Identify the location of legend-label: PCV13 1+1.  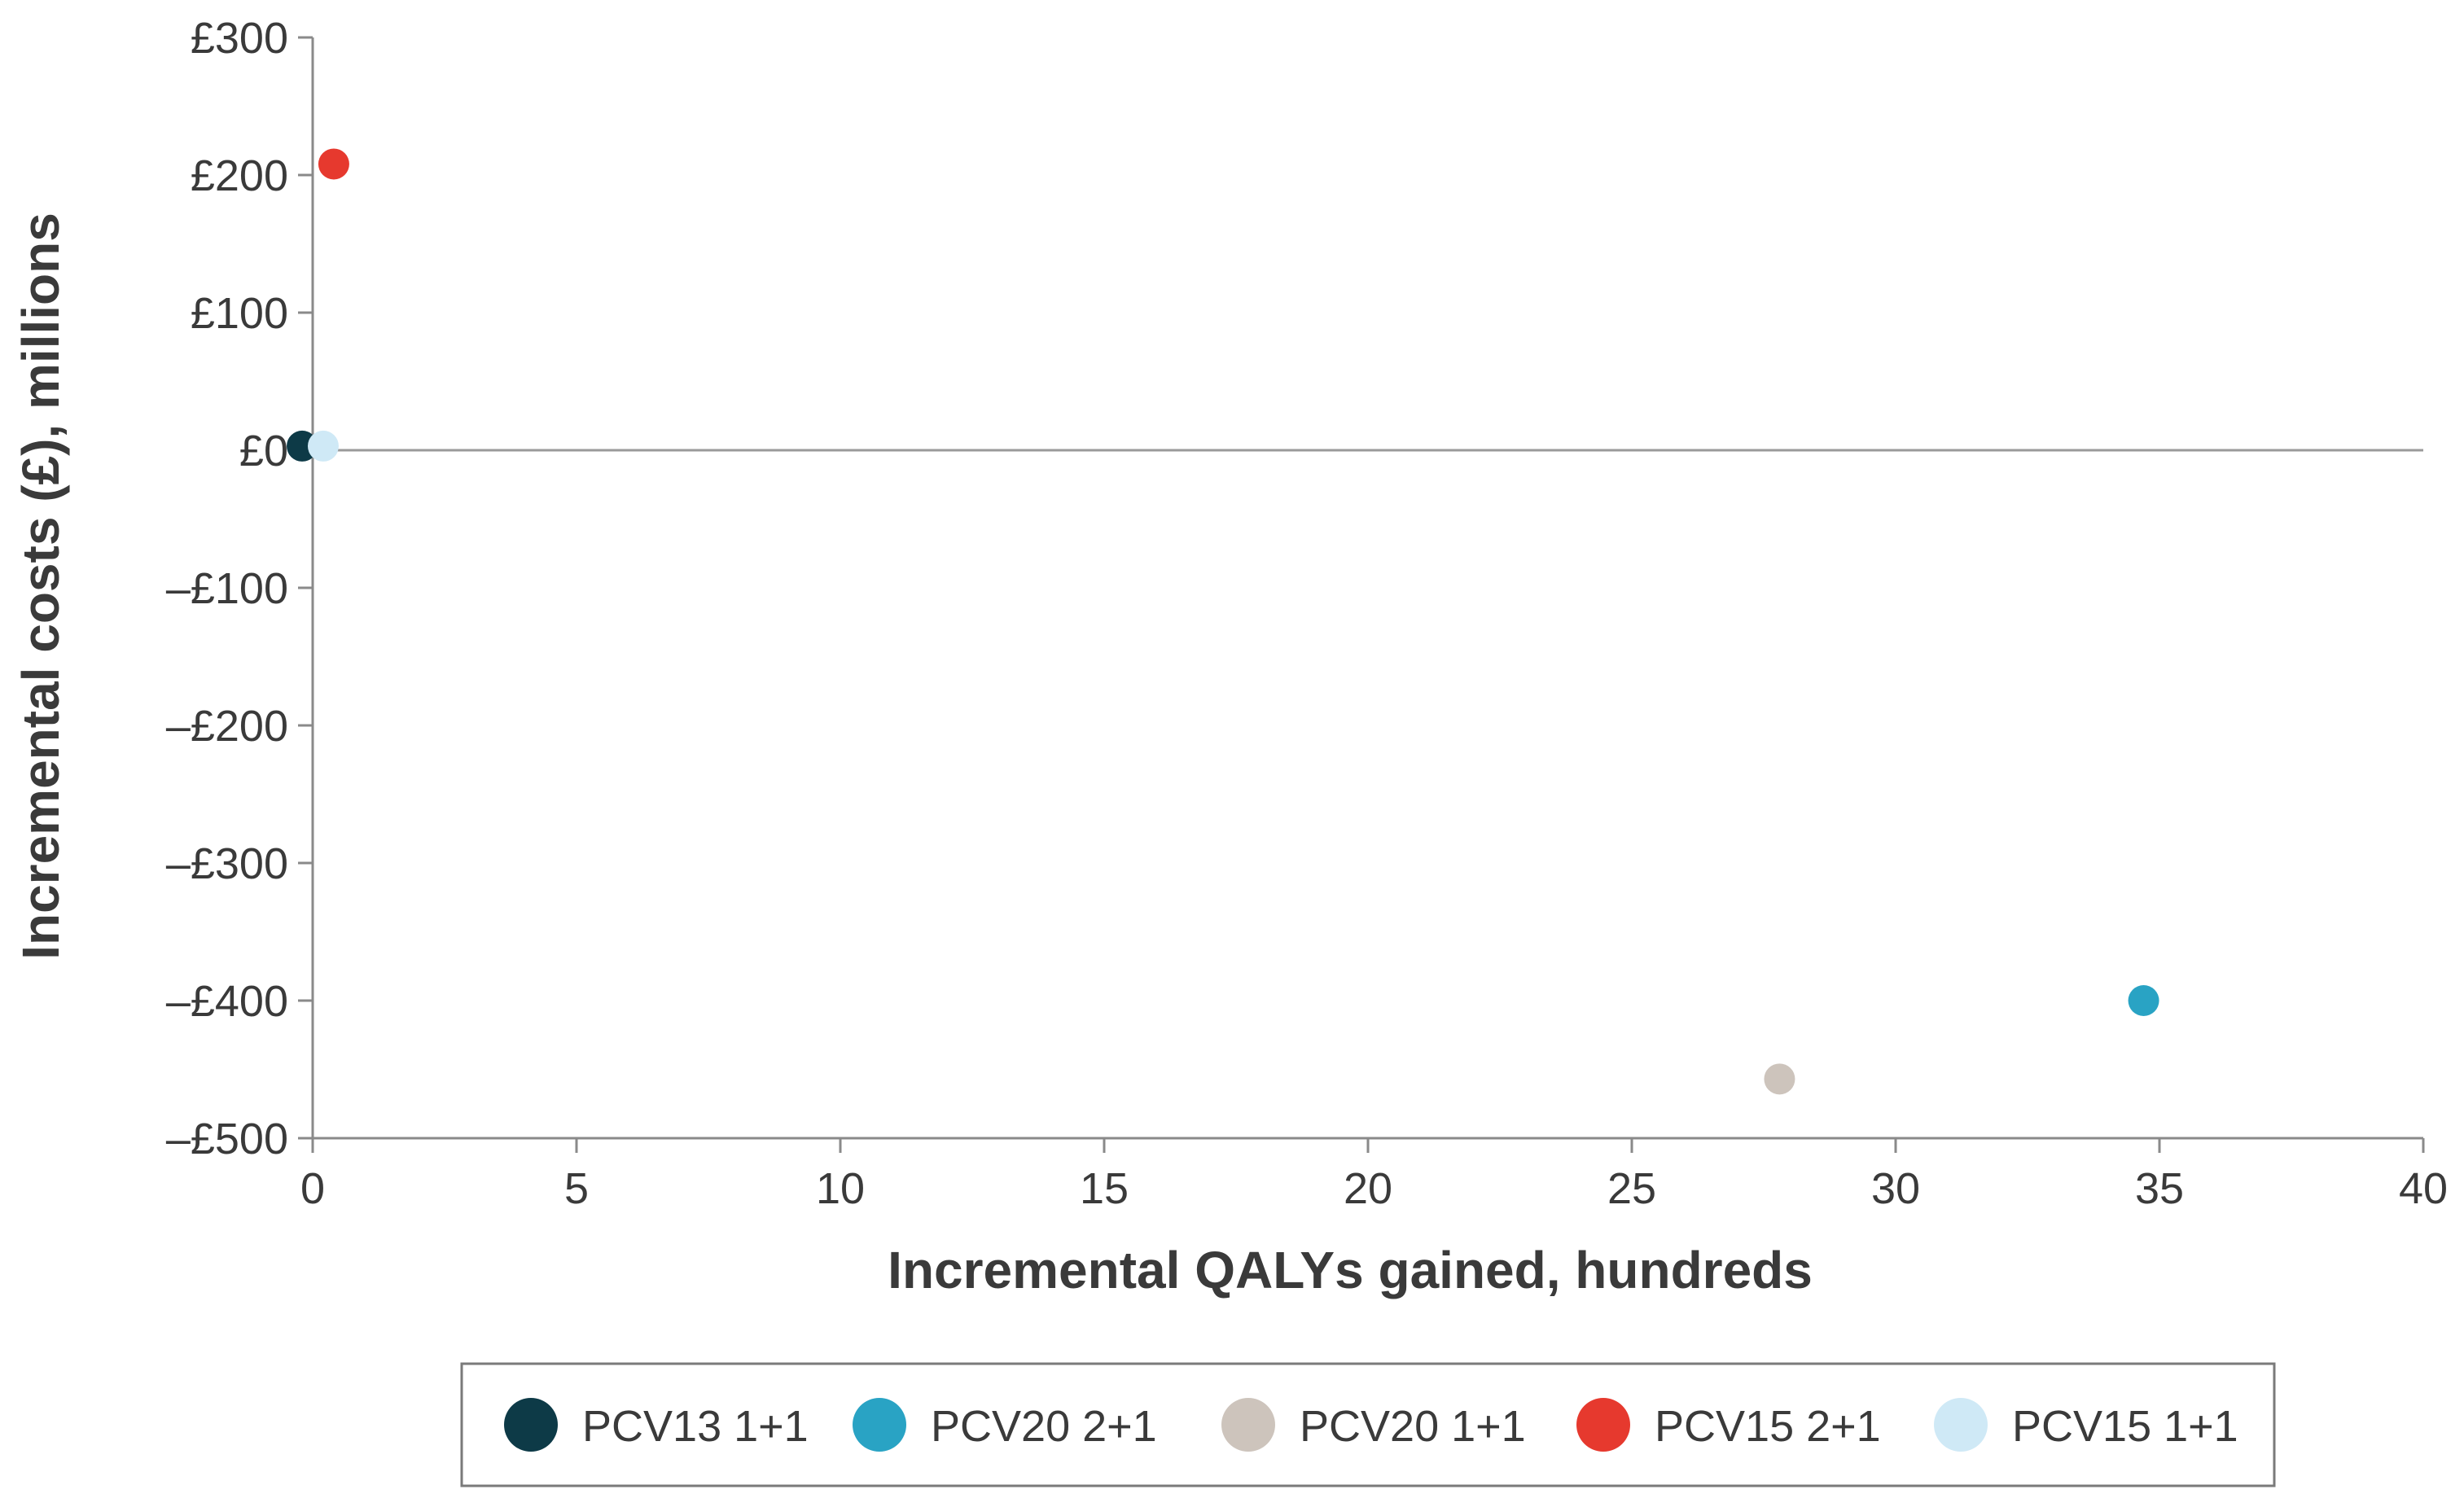
(695, 1426).